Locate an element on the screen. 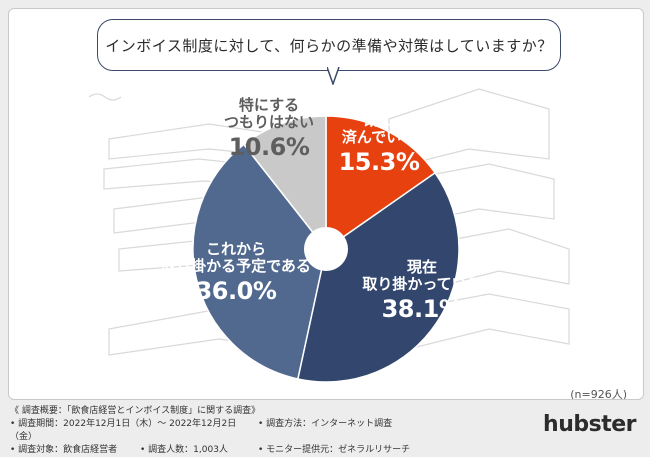  label-already-done: 既に 済んでいる 15.3% is located at coordinates (379, 143).